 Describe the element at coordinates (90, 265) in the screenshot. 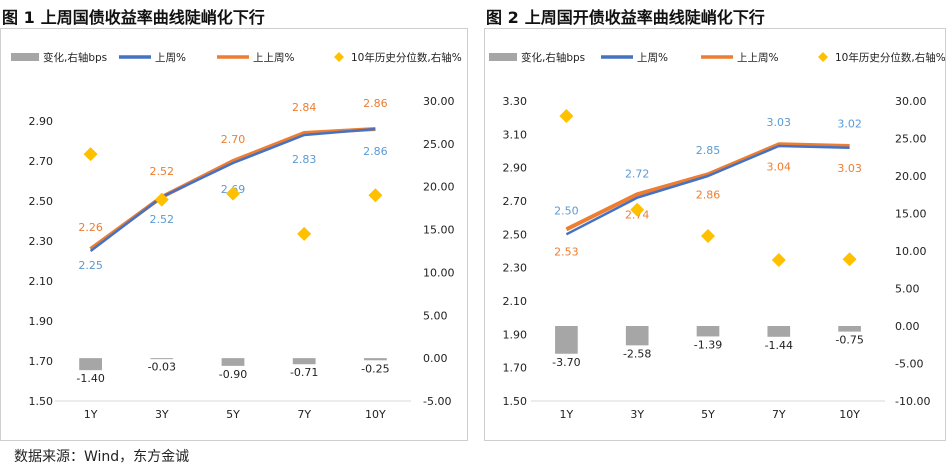

I see `label-this-week-1Y: 2.25` at that location.